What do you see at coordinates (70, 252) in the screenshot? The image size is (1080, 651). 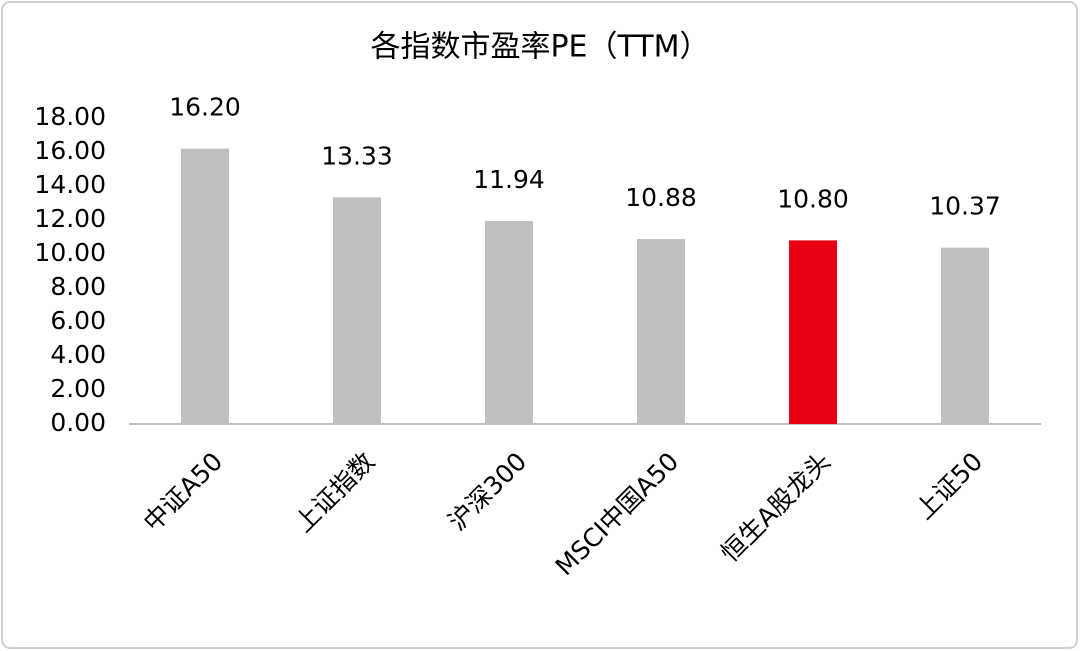 I see `y-tick-label: 10.00` at bounding box center [70, 252].